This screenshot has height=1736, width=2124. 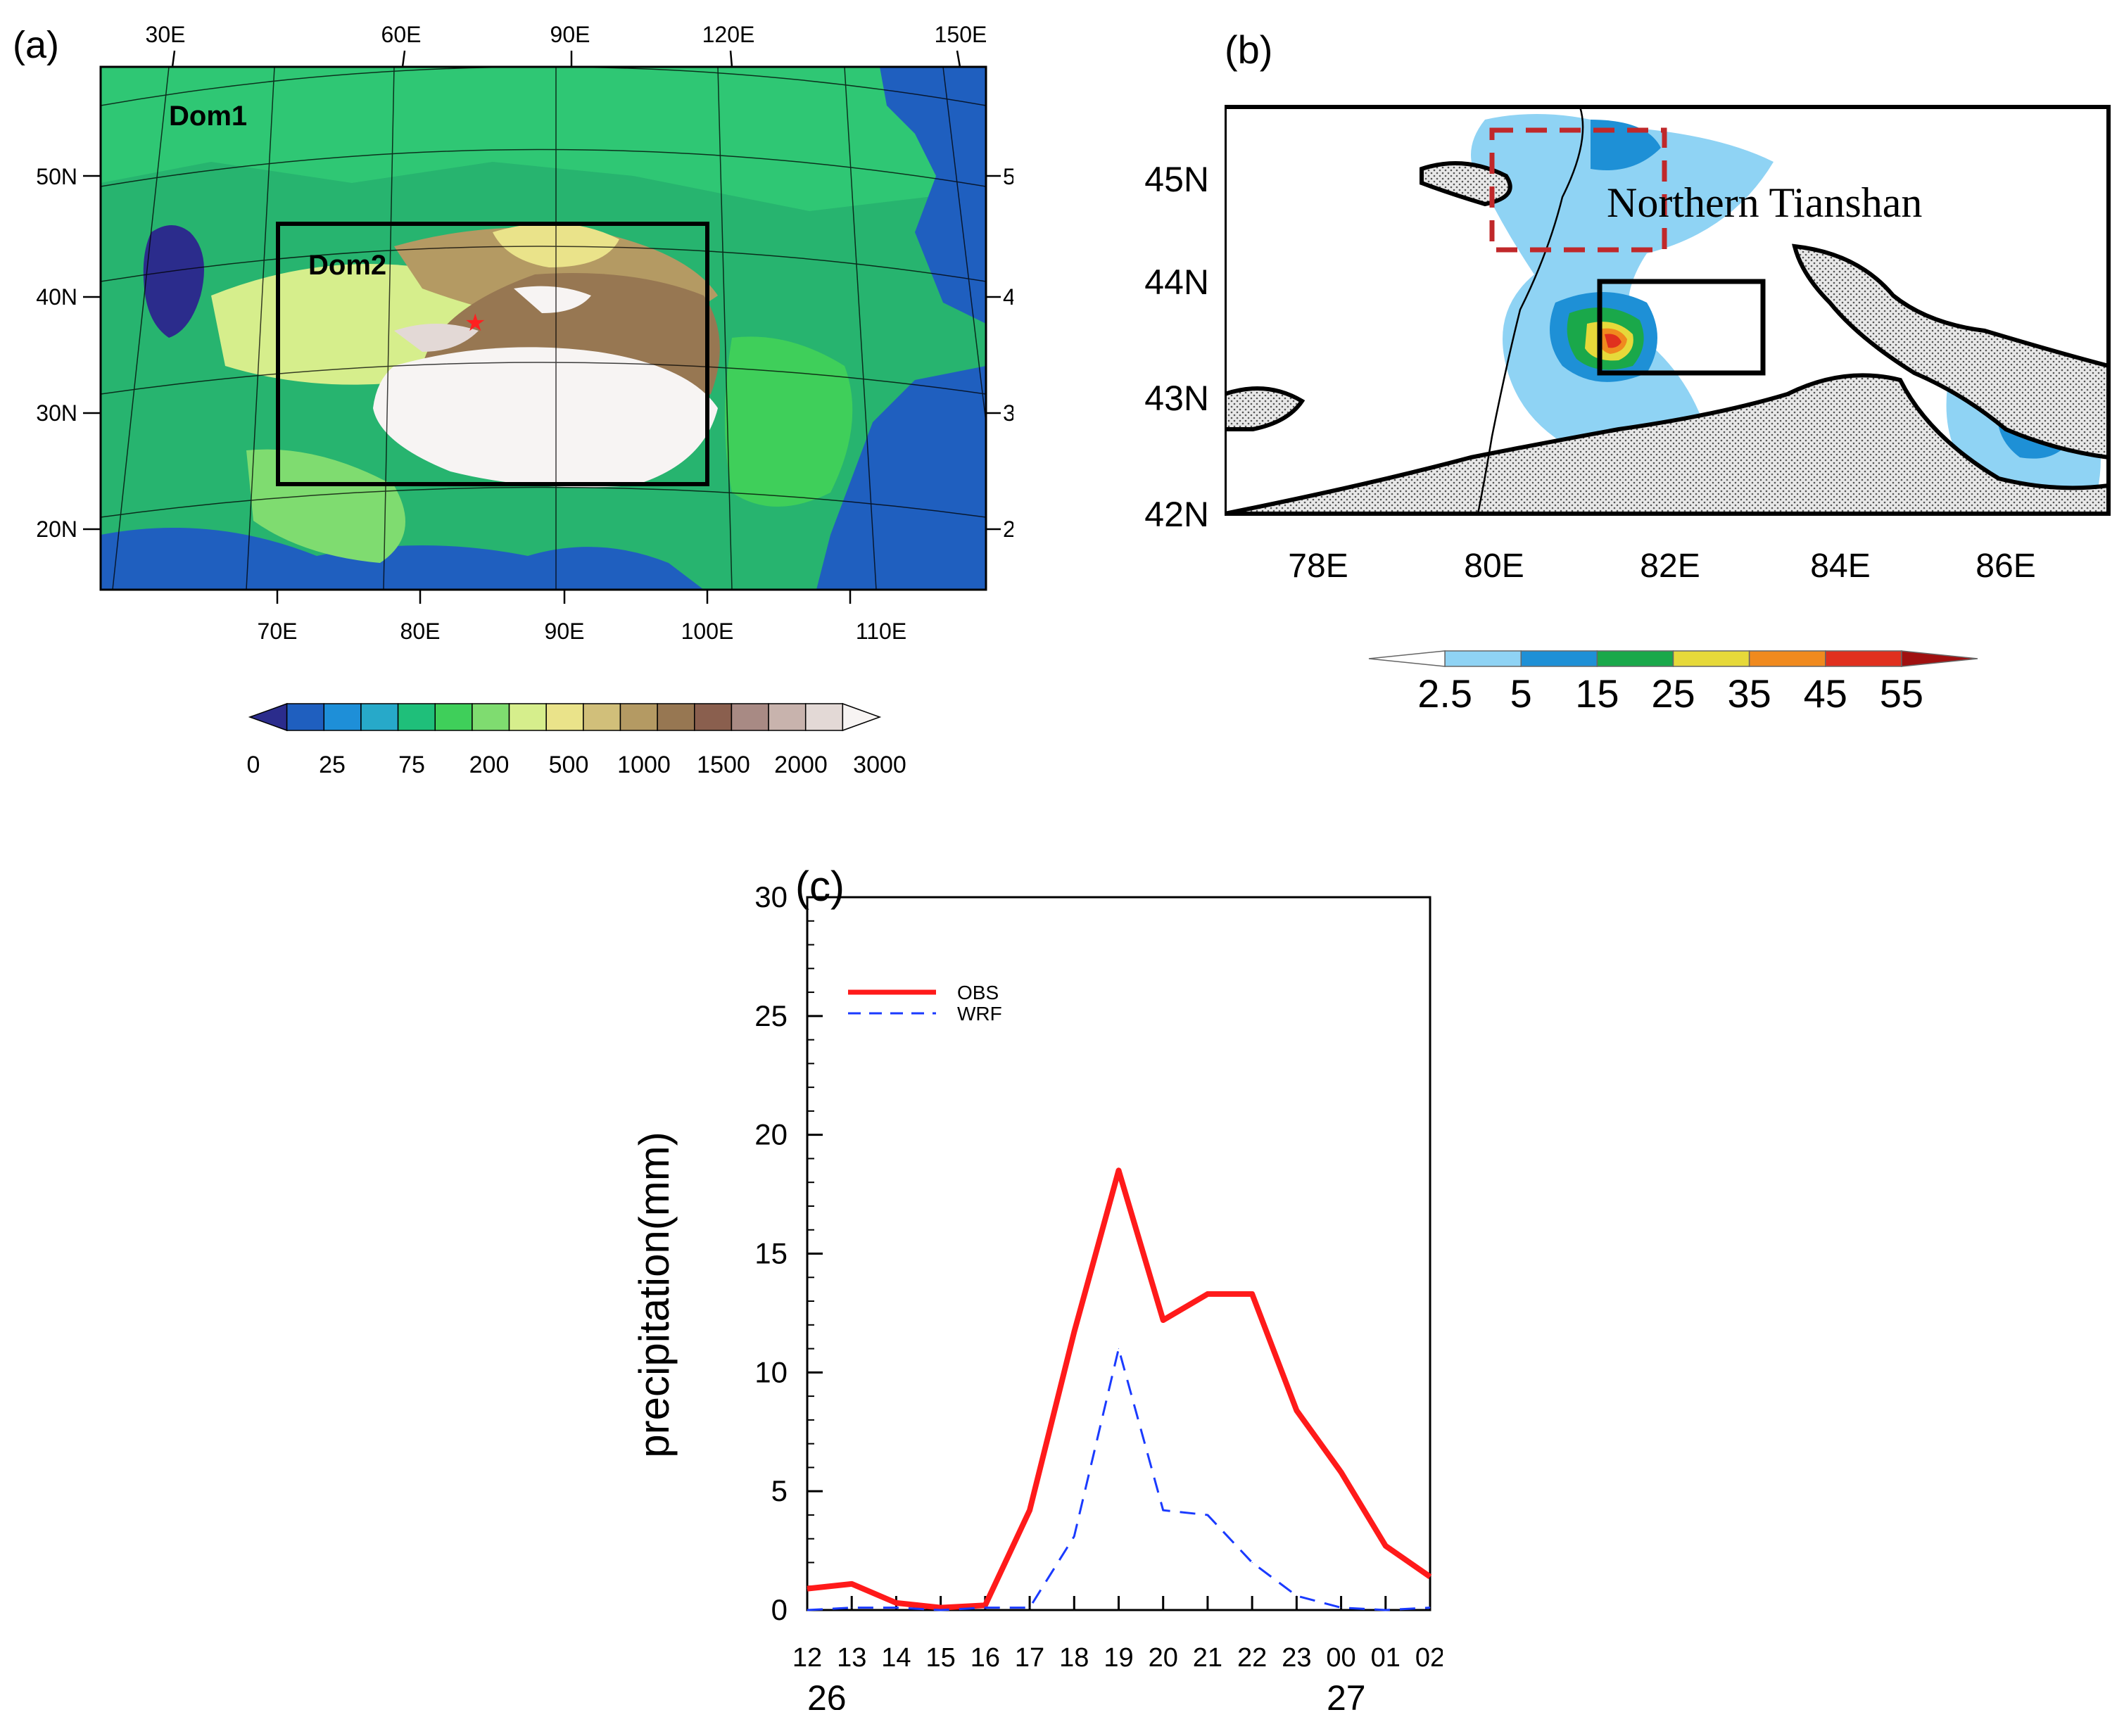 I want to click on colorbar-label: 3000, so click(x=879, y=765).